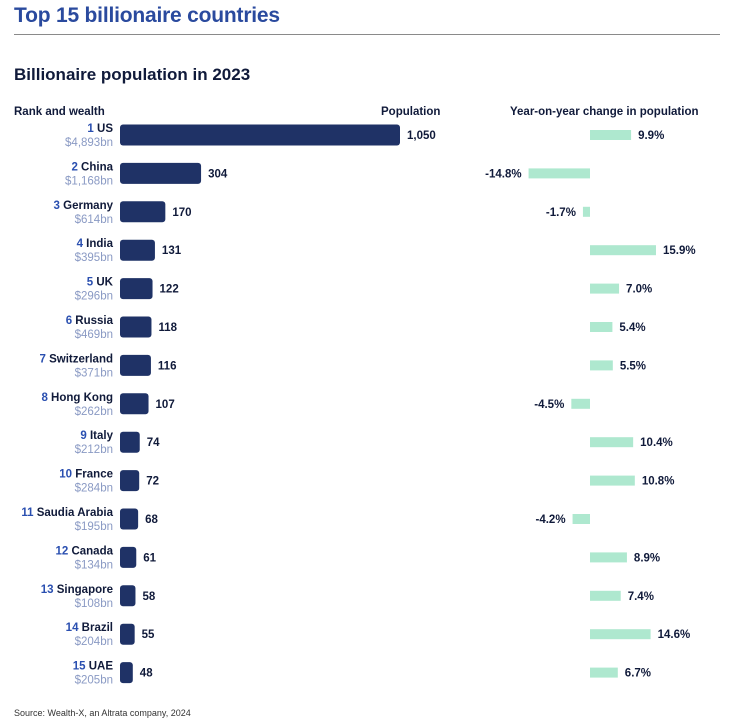 This screenshot has width=740, height=723. Describe the element at coordinates (94, 335) in the screenshot. I see `wealth-label: $469bn` at that location.